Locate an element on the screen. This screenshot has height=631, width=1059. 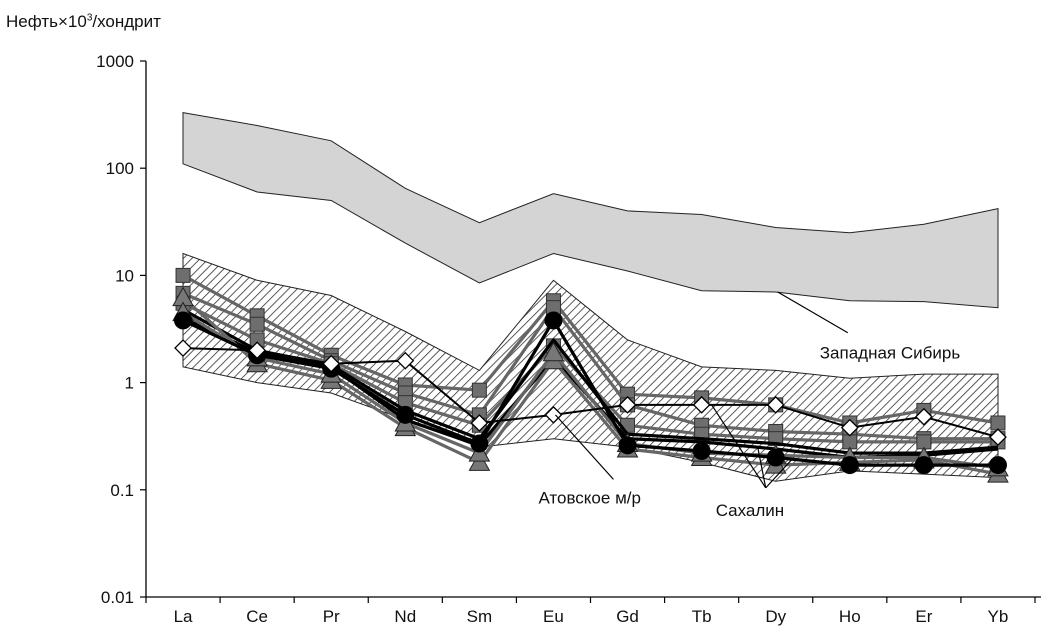
x-tick-label-Ho: Ho is located at coordinates (850, 616).